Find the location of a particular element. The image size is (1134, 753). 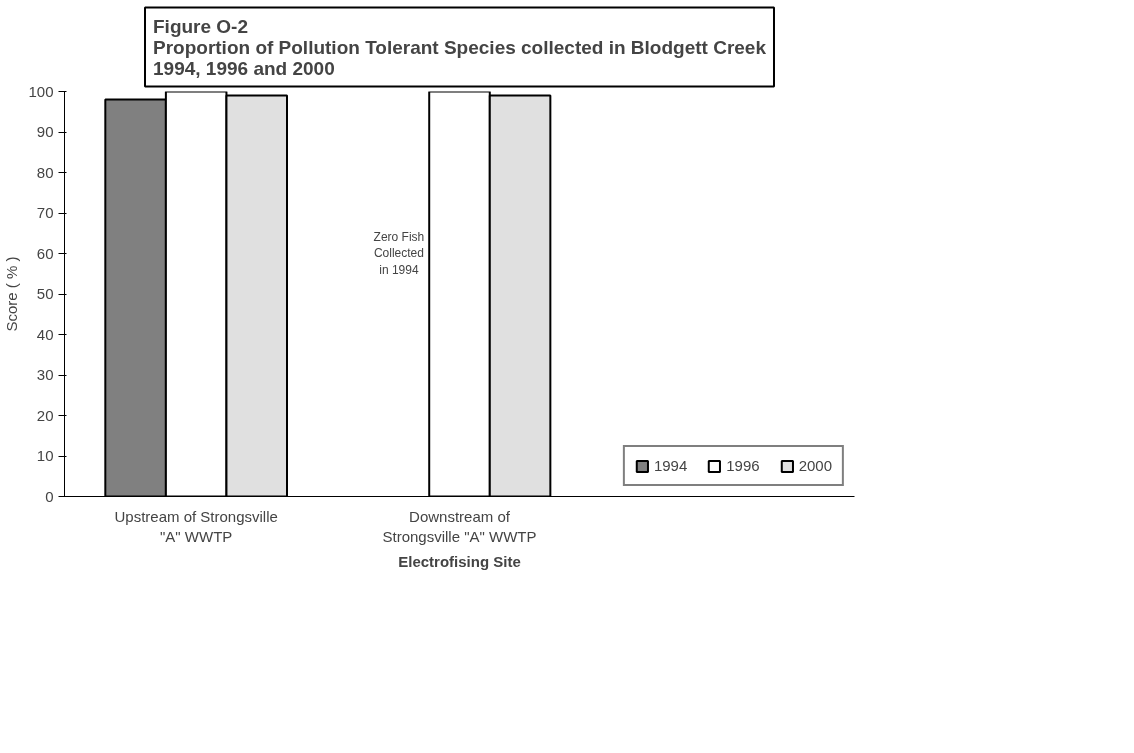

chart-title: Figure O-2 Proportion of Pollution Tolerant Species collected in Blodgett Creek 1994, 1996 and 2000 is located at coordinates (460, 47).